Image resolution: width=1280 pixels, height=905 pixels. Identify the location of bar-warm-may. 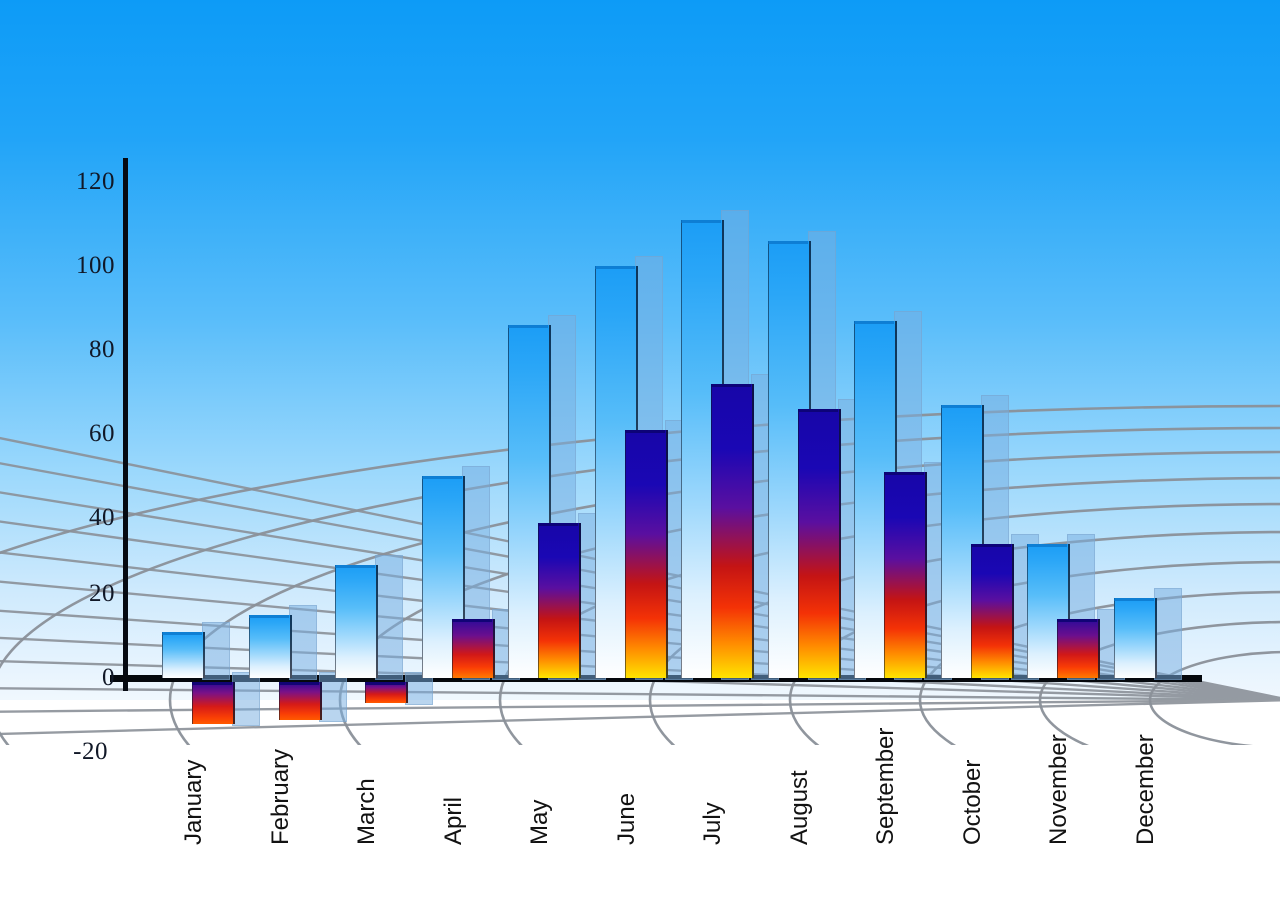
(559, 600).